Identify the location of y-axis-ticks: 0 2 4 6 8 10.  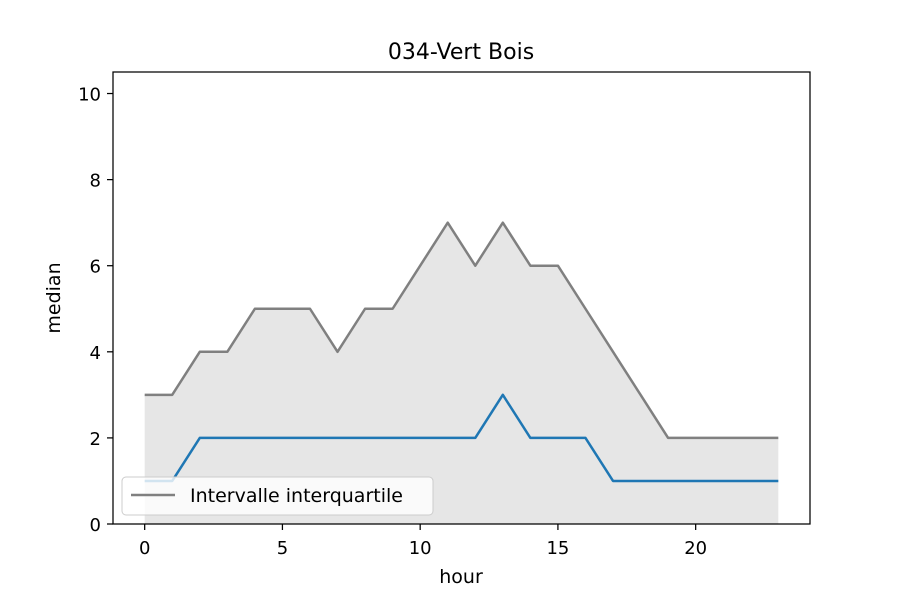
(95, 310).